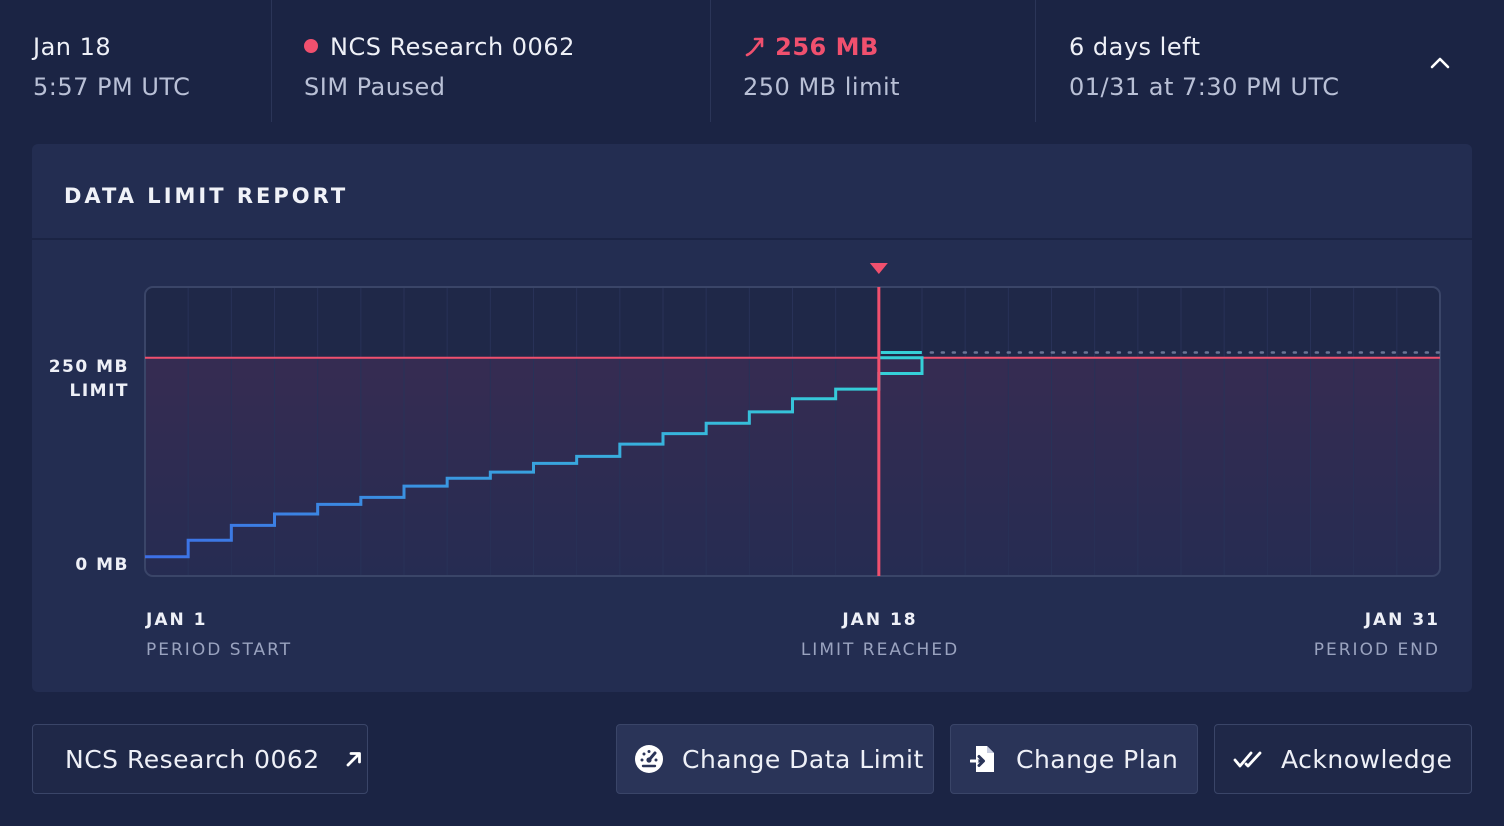 The height and width of the screenshot is (826, 1504). What do you see at coordinates (1204, 87) in the screenshot?
I see `period-end: 01/31 at 7:30 PM UTC` at bounding box center [1204, 87].